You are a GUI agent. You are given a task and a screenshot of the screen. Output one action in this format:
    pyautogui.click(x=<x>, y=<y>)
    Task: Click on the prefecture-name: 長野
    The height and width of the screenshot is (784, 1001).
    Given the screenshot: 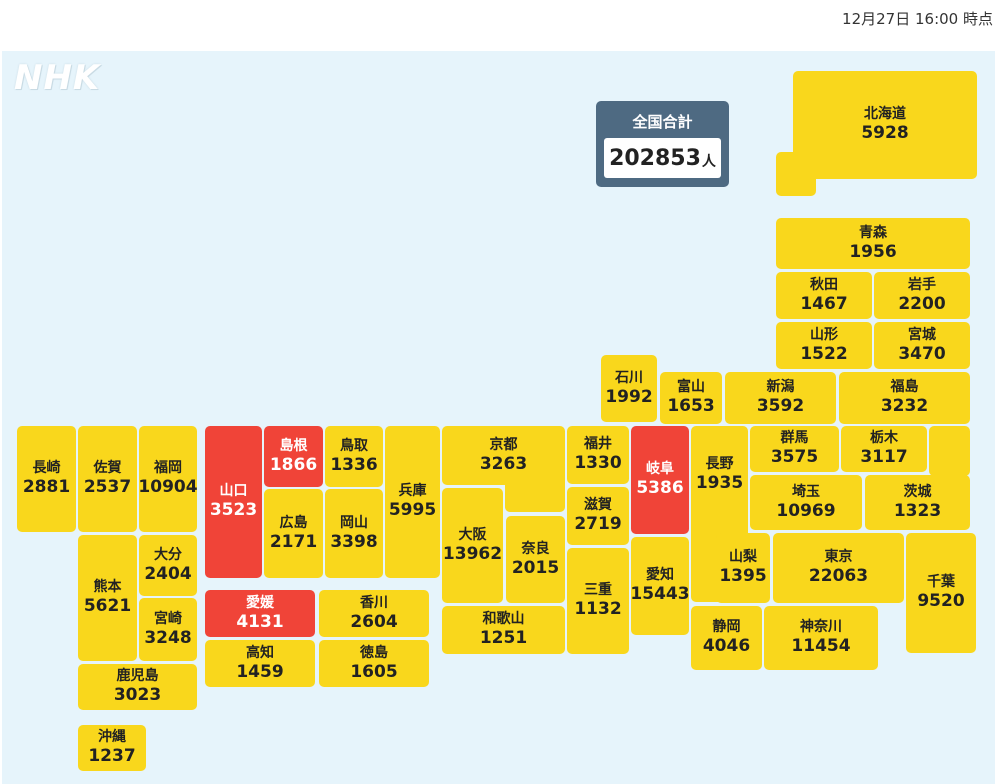 What is the action you would take?
    pyautogui.click(x=719, y=464)
    